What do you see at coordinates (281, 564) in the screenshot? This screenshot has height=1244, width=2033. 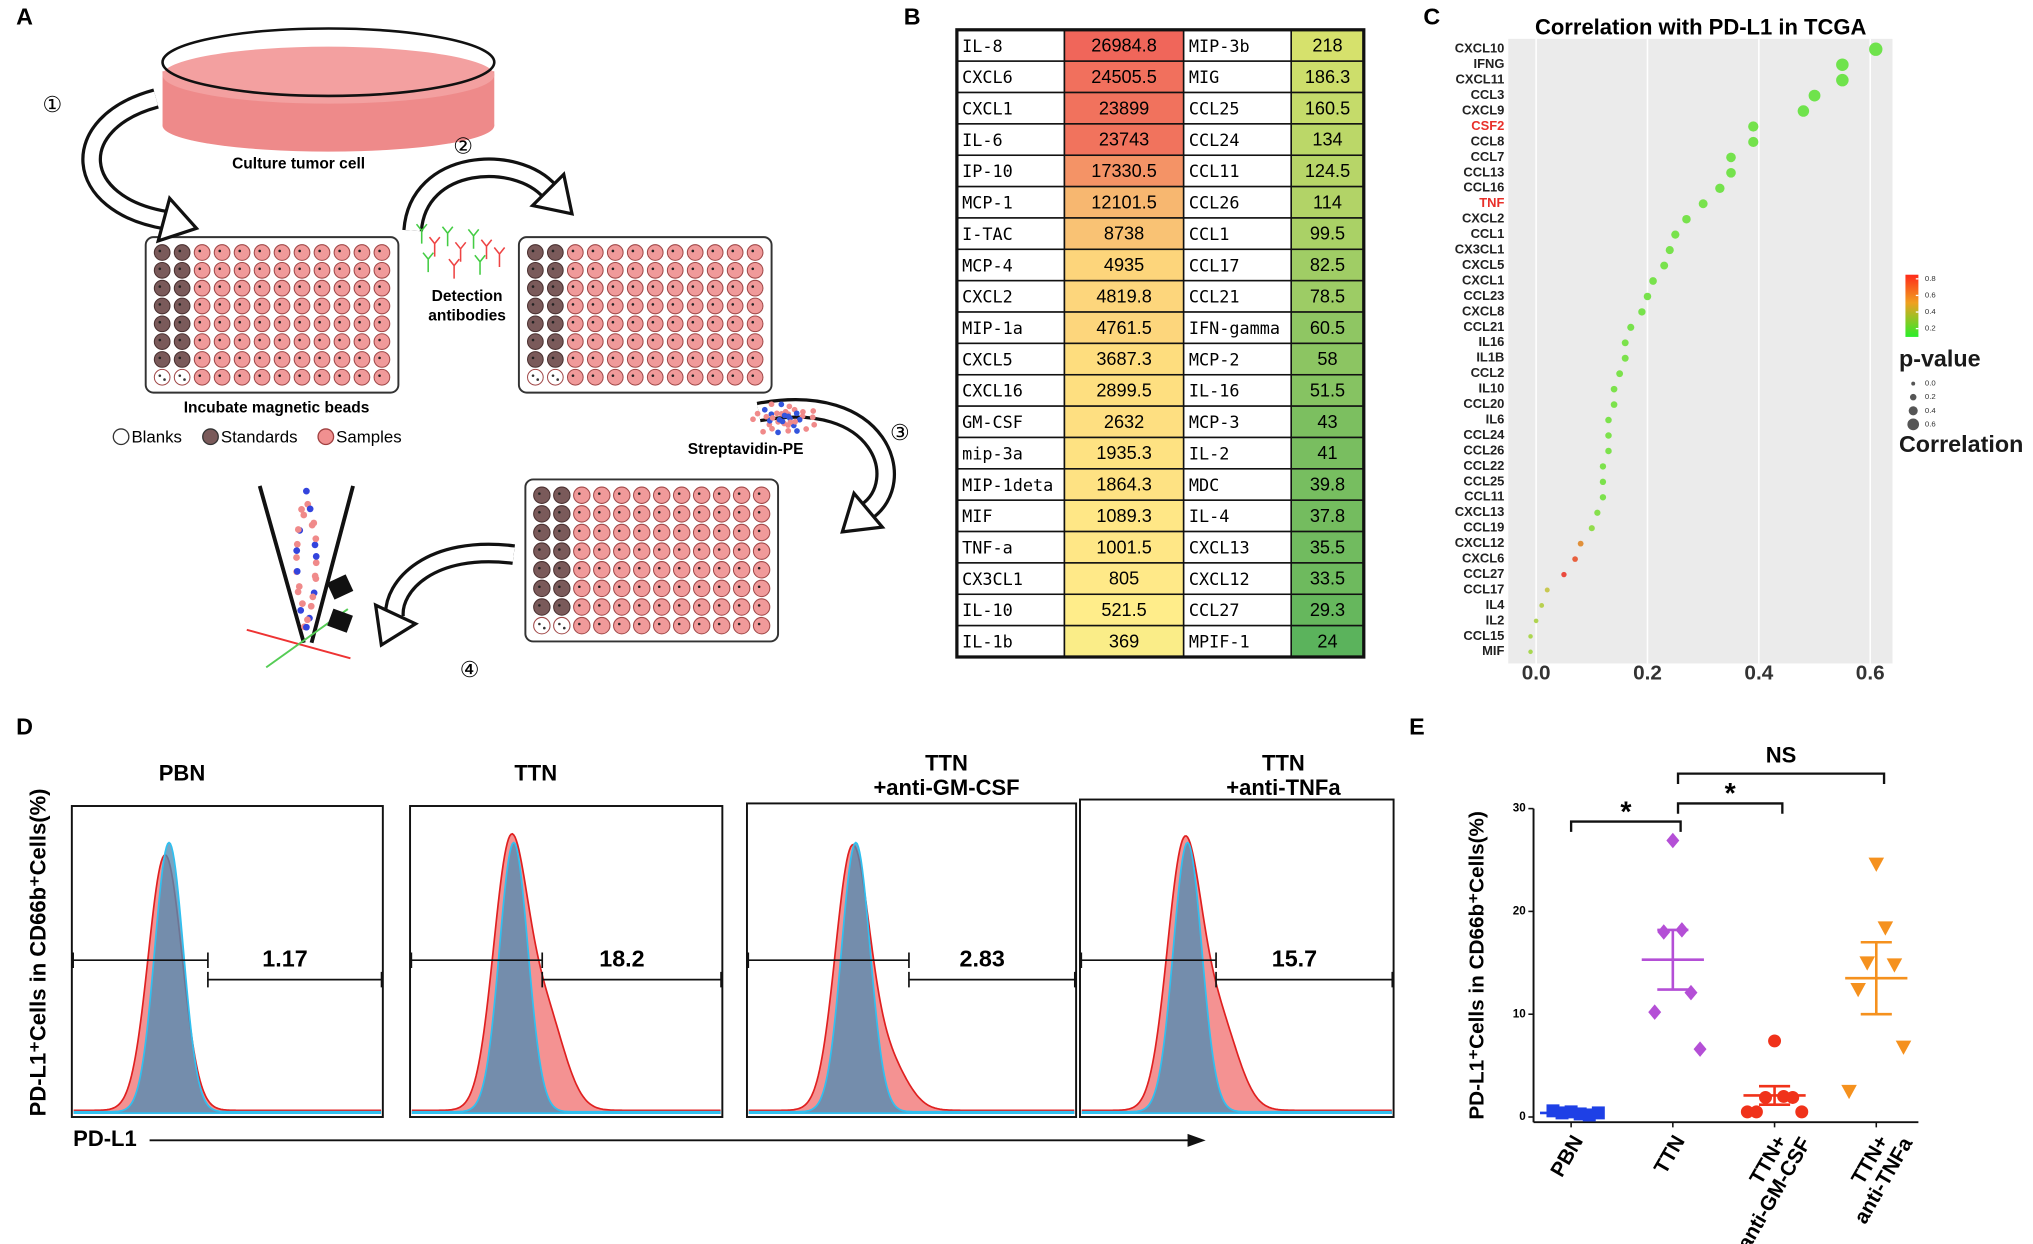 I see `funnel-side` at bounding box center [281, 564].